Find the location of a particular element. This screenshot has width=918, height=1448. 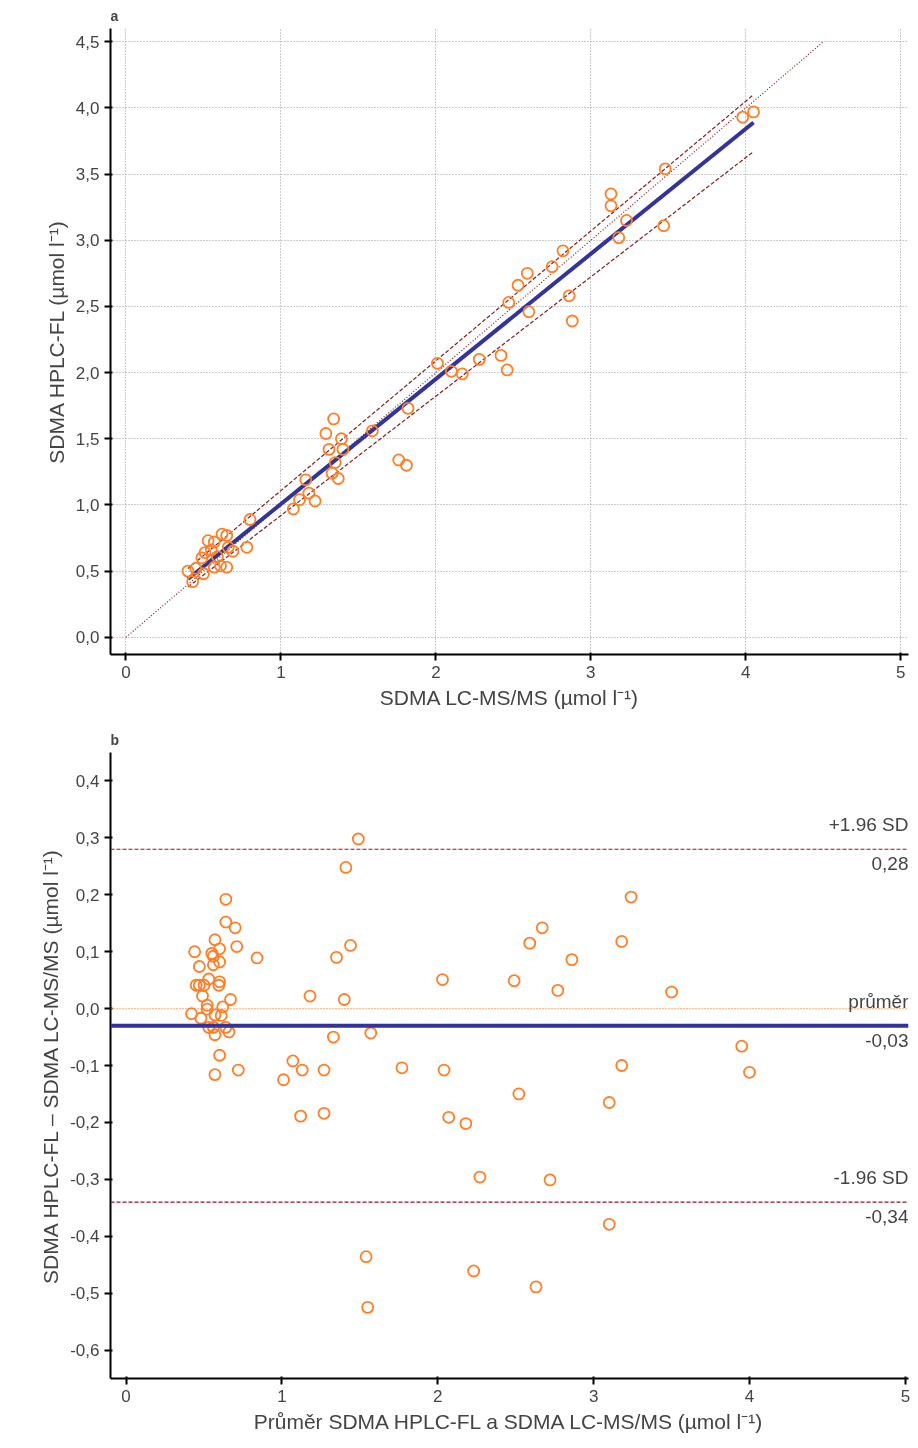

y-tick-label: -0,5 is located at coordinates (85, 1294).